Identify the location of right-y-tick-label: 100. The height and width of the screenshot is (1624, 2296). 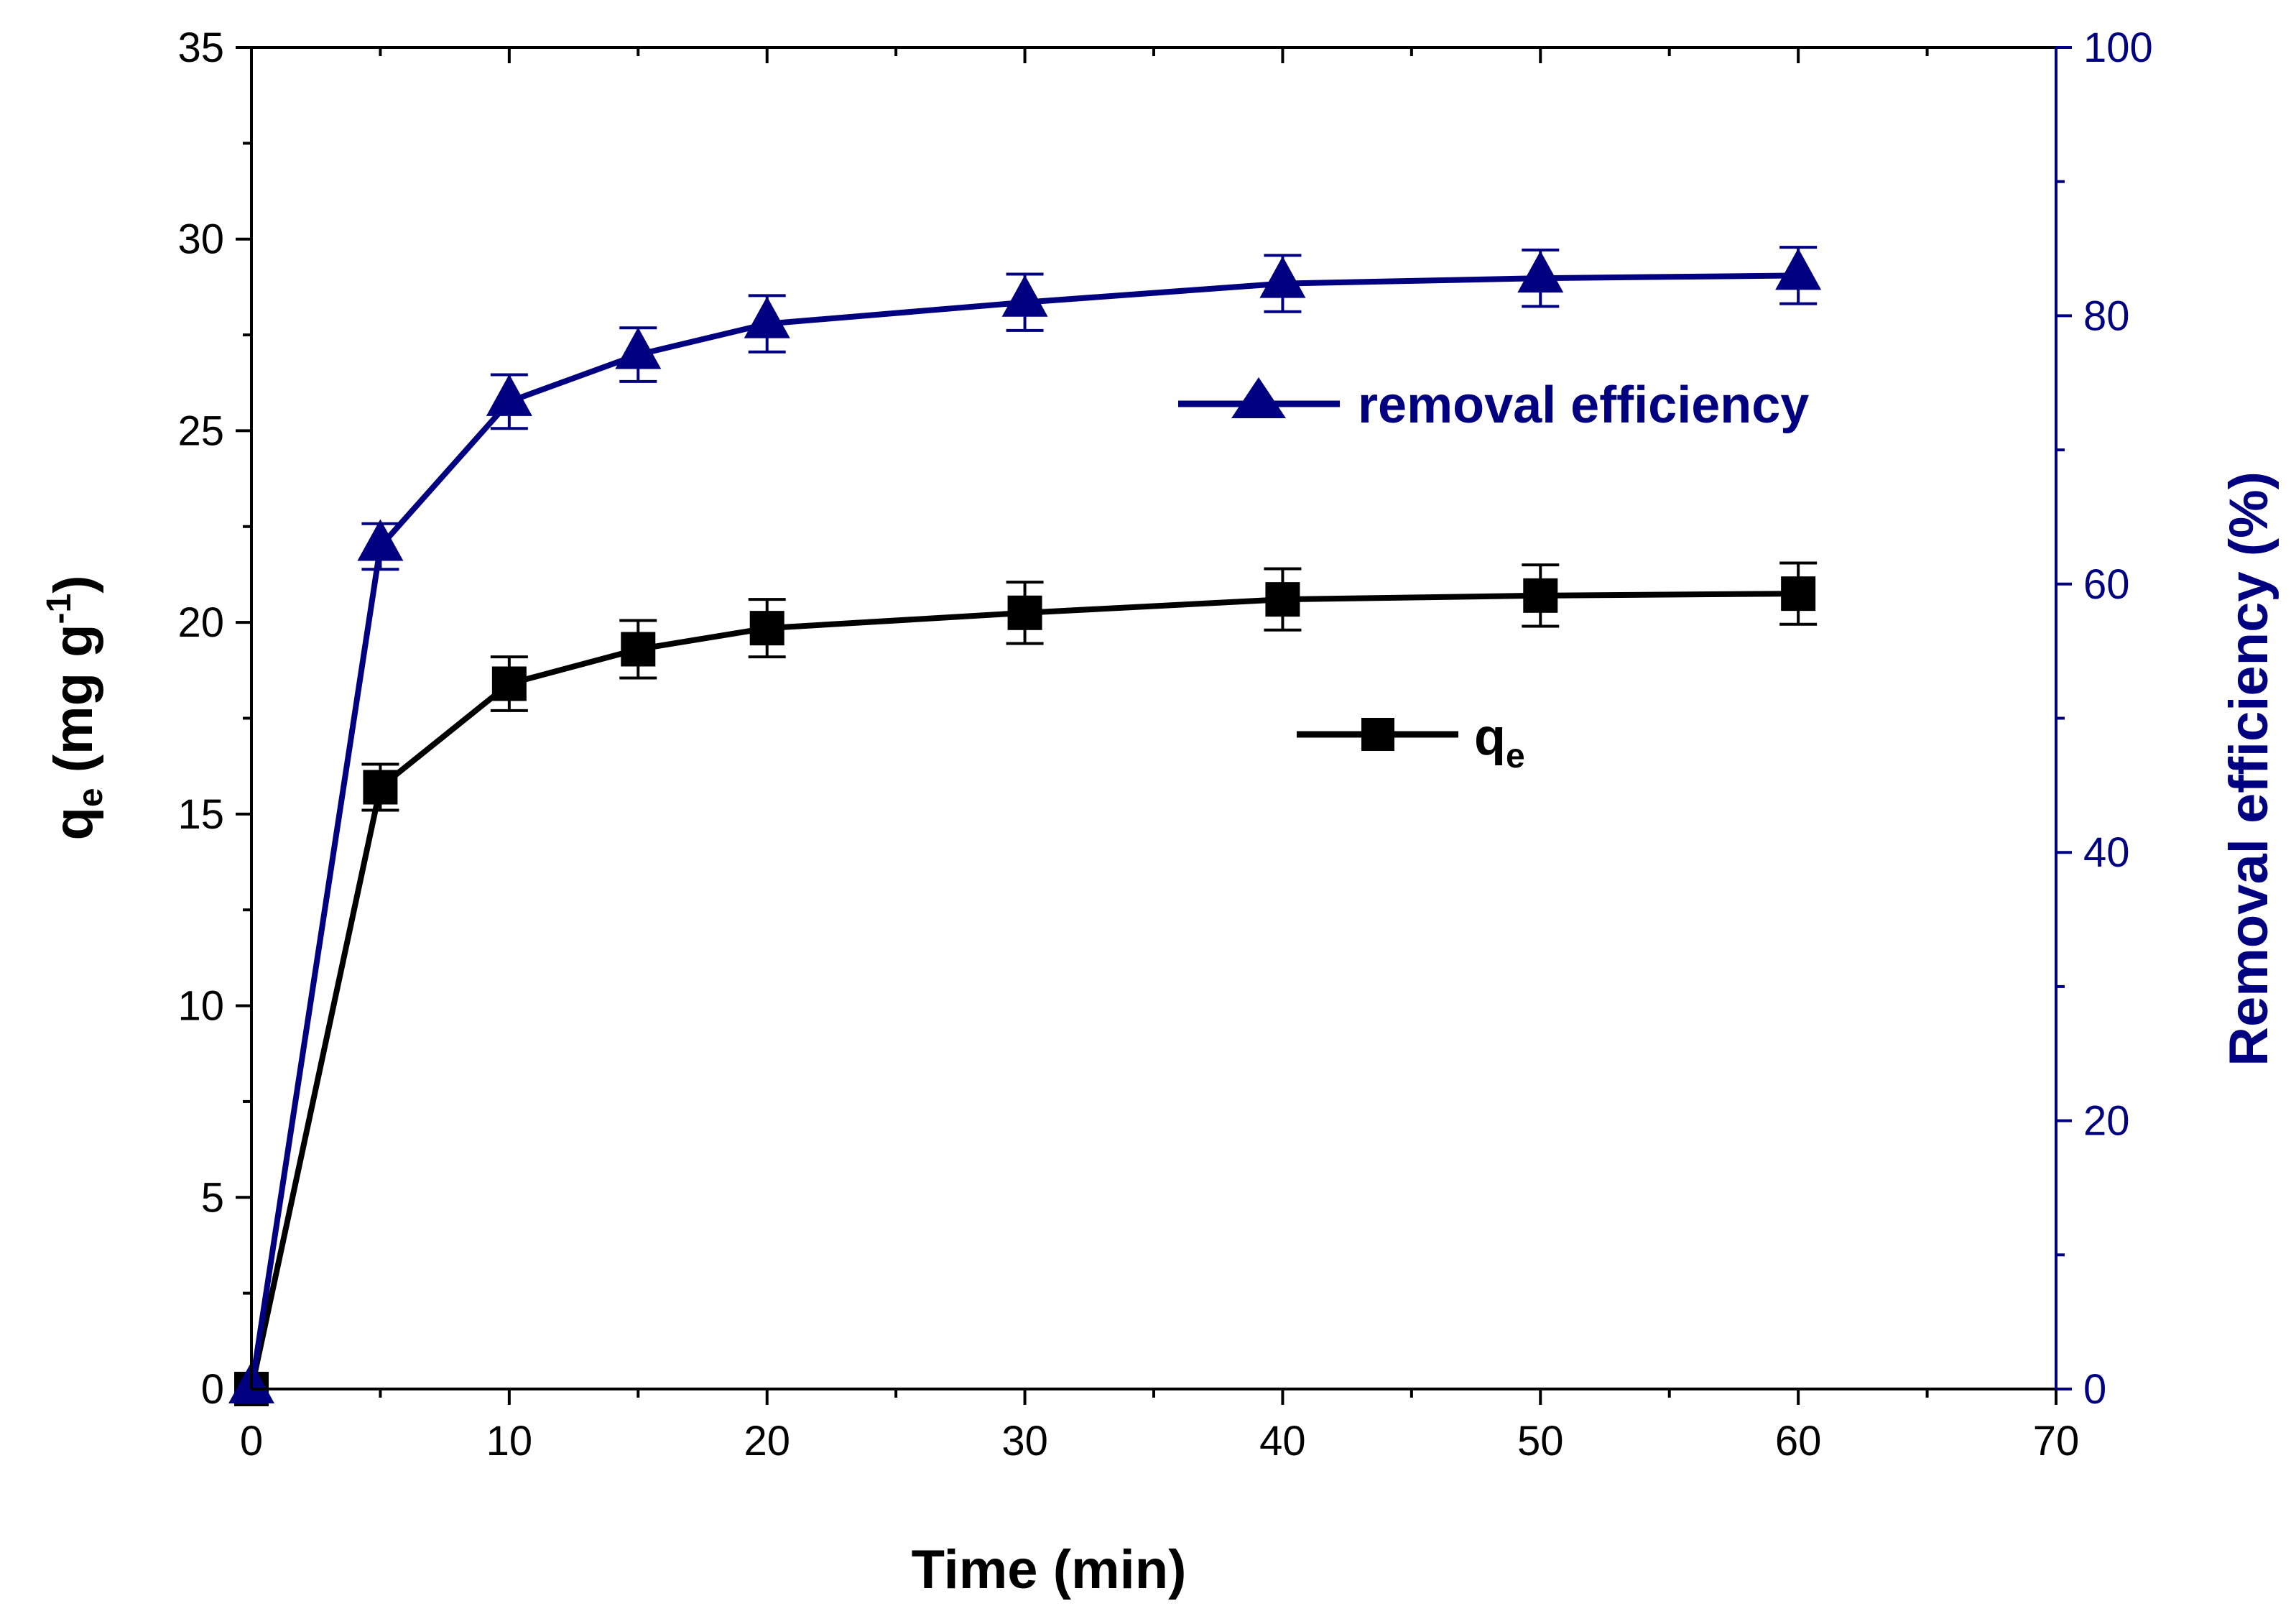
(2118, 47).